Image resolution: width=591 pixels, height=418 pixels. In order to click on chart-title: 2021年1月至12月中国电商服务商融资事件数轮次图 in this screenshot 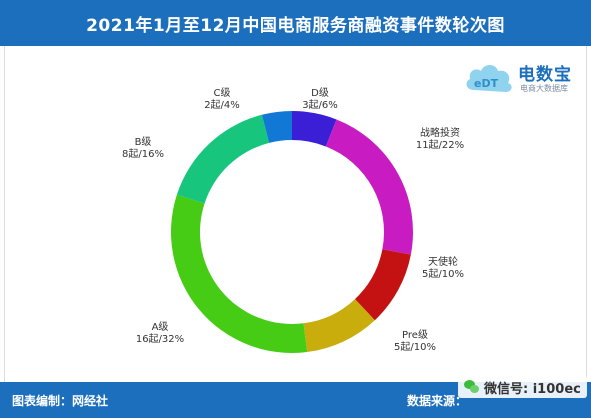, I will do `click(295, 23)`.